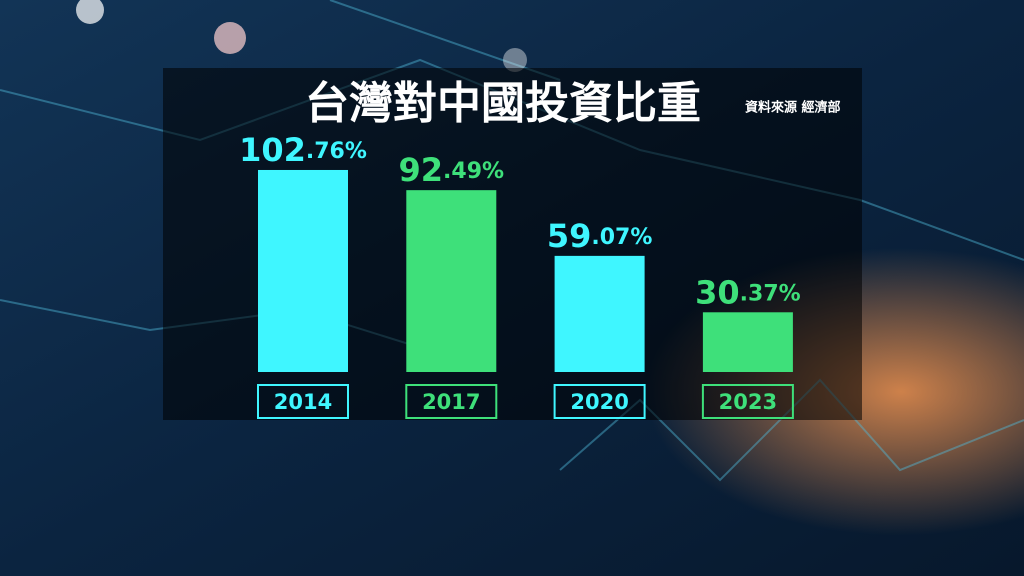 Image resolution: width=1024 pixels, height=576 pixels. I want to click on x-tick-label: 2020, so click(599, 402).